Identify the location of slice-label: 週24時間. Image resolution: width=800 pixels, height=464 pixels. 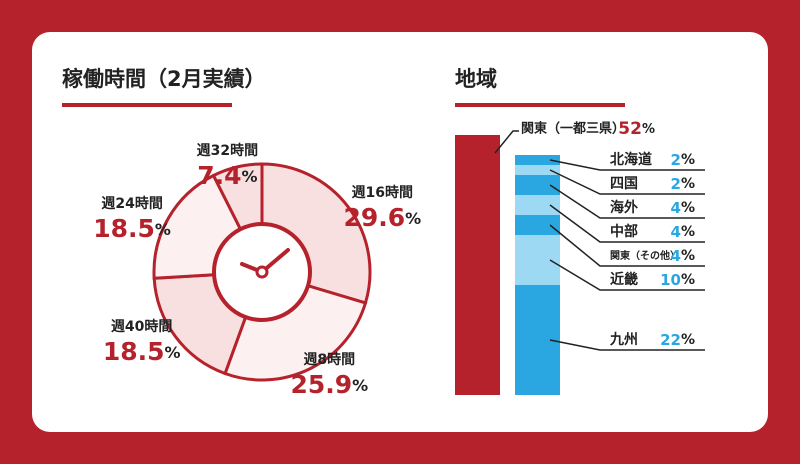
(131, 203).